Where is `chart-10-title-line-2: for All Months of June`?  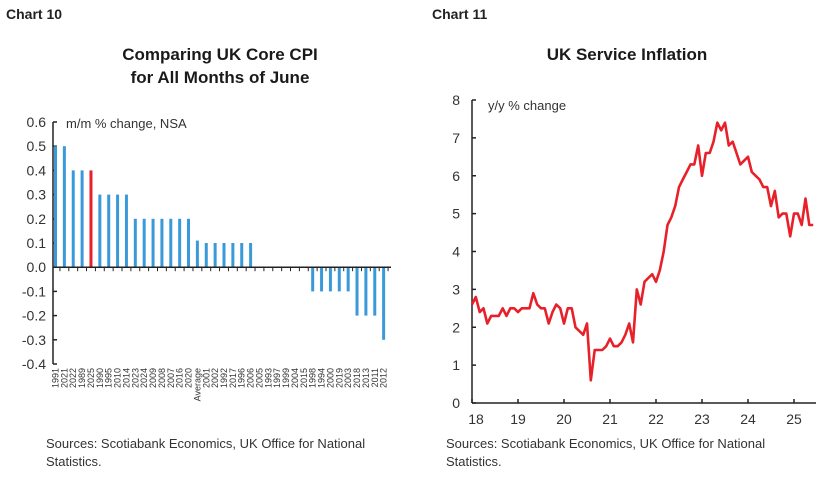
chart-10-title-line-2: for All Months of June is located at coordinates (220, 77).